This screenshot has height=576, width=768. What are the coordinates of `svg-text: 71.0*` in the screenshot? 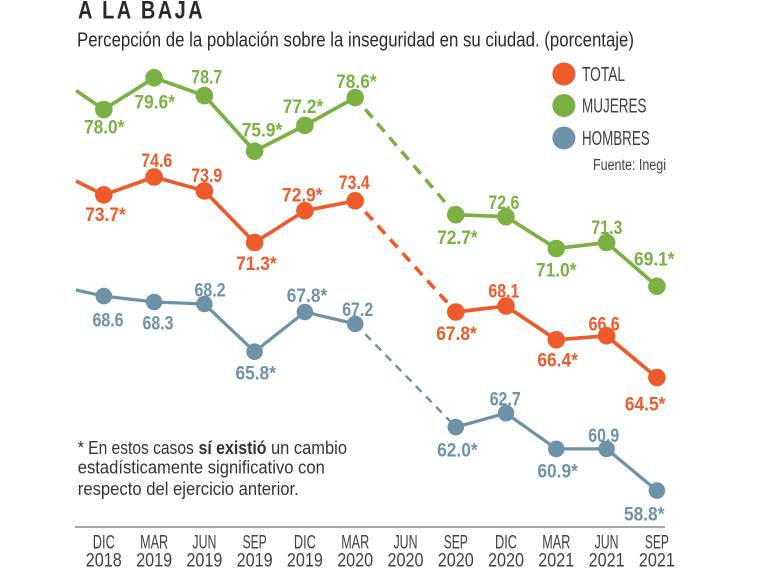 It's located at (556, 271).